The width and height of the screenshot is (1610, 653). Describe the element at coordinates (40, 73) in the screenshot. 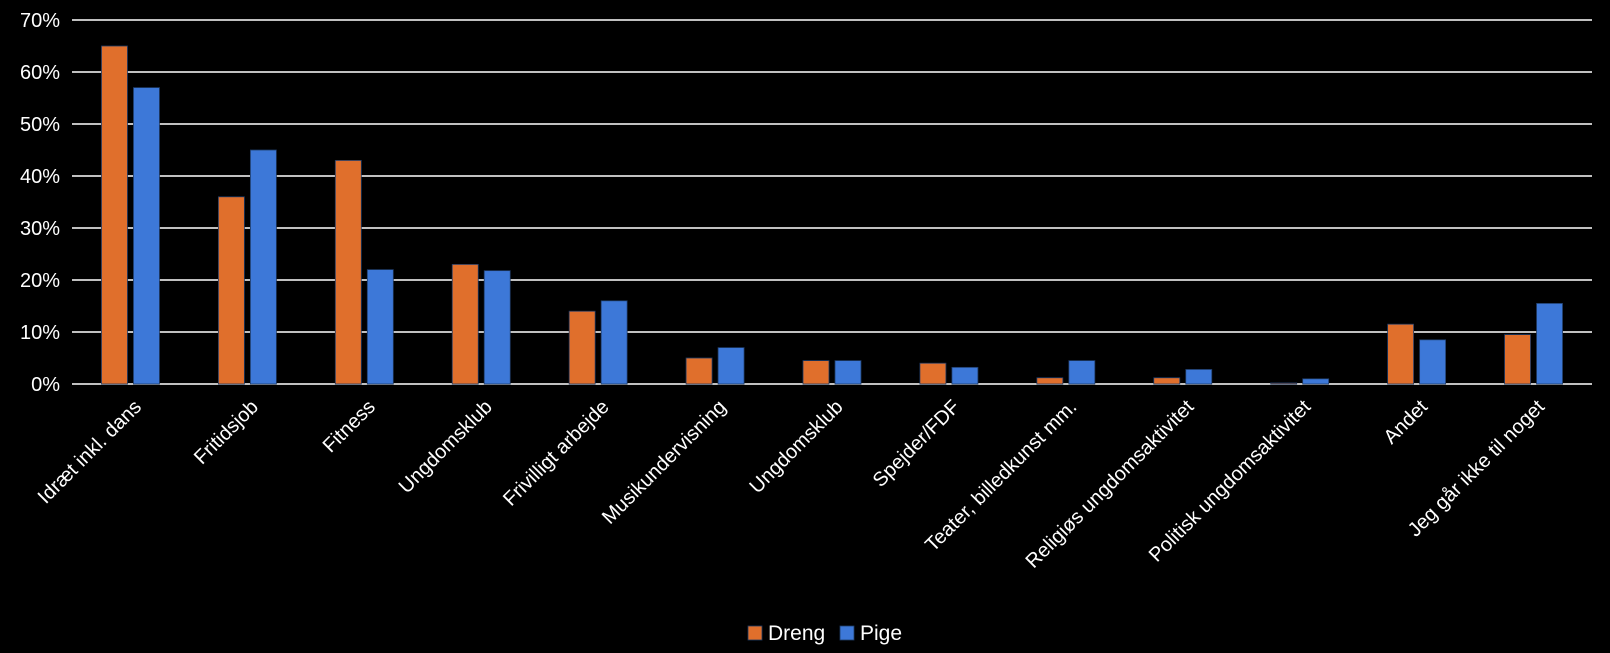

I see `y-tick-label: 60%` at that location.